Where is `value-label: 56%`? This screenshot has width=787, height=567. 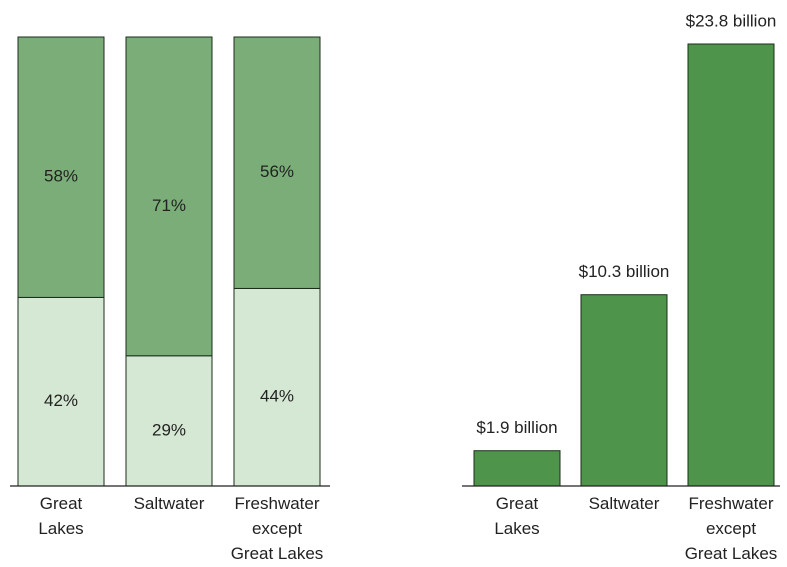
value-label: 56% is located at coordinates (277, 171).